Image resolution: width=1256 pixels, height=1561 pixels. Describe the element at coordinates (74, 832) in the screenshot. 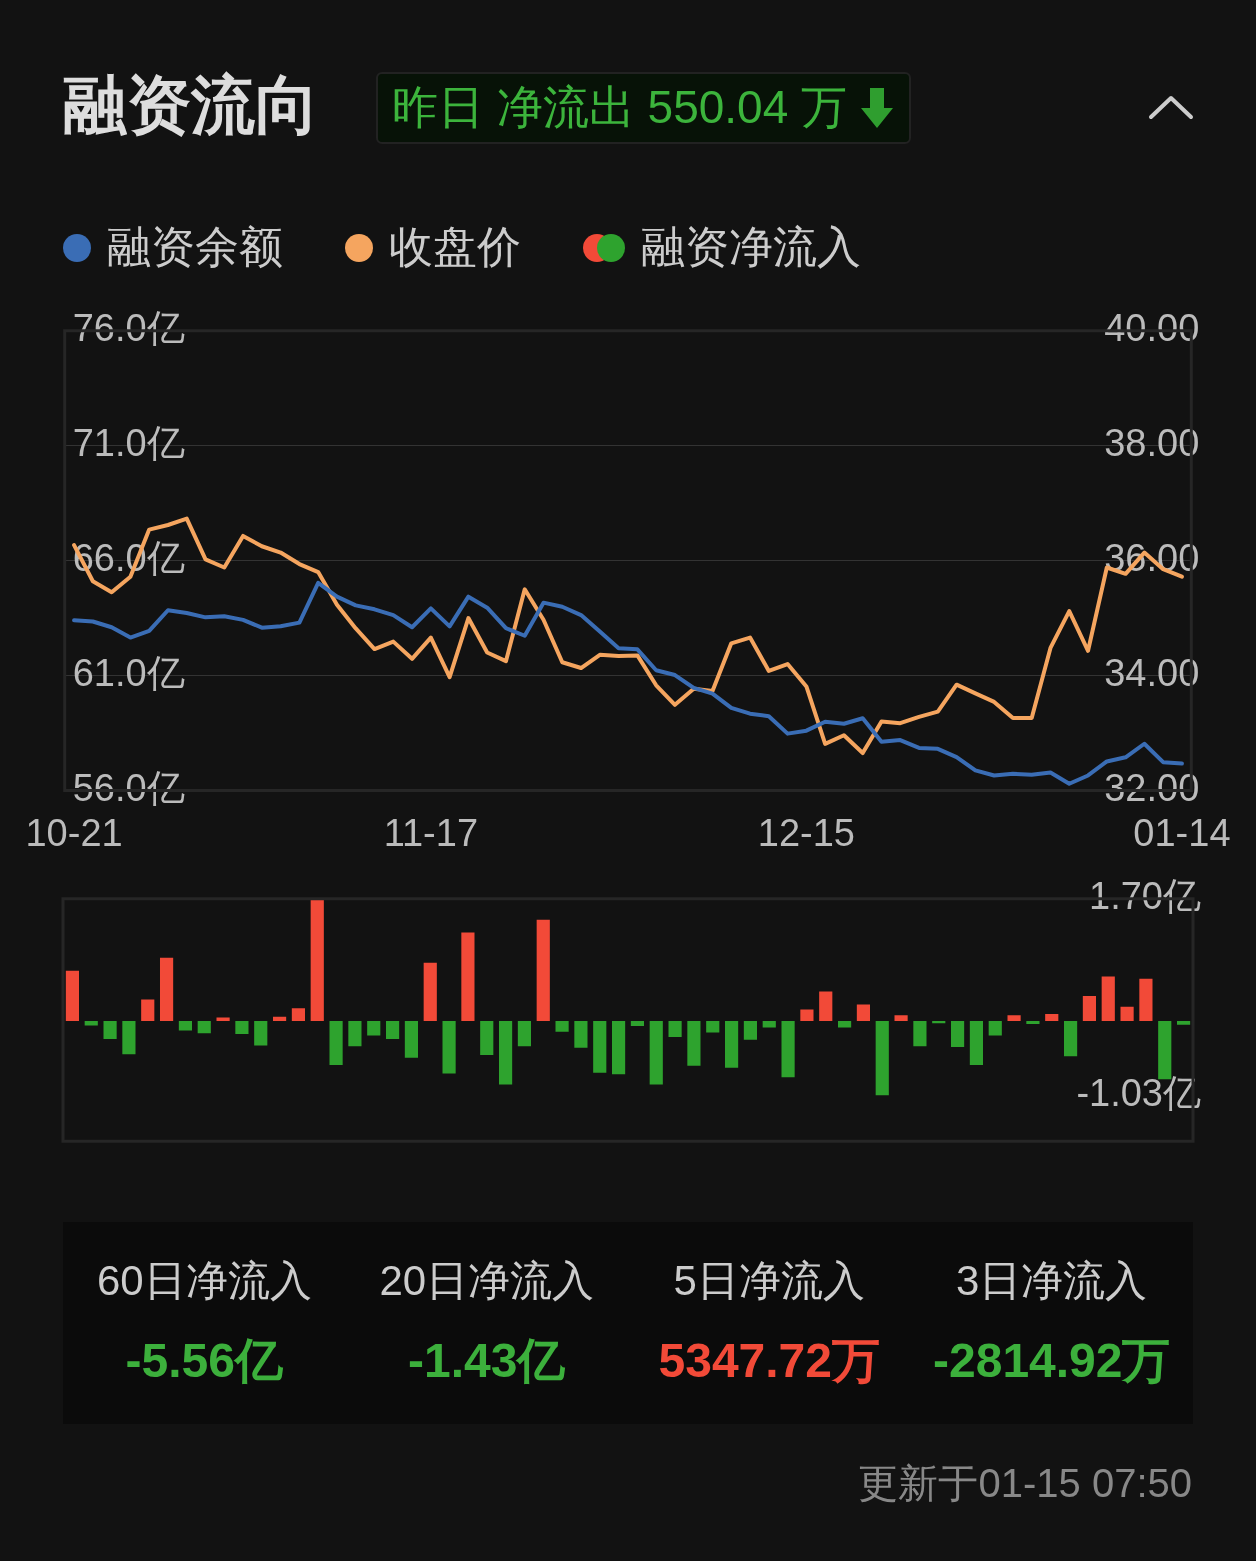

I see `x-tick-label: 10-21` at that location.